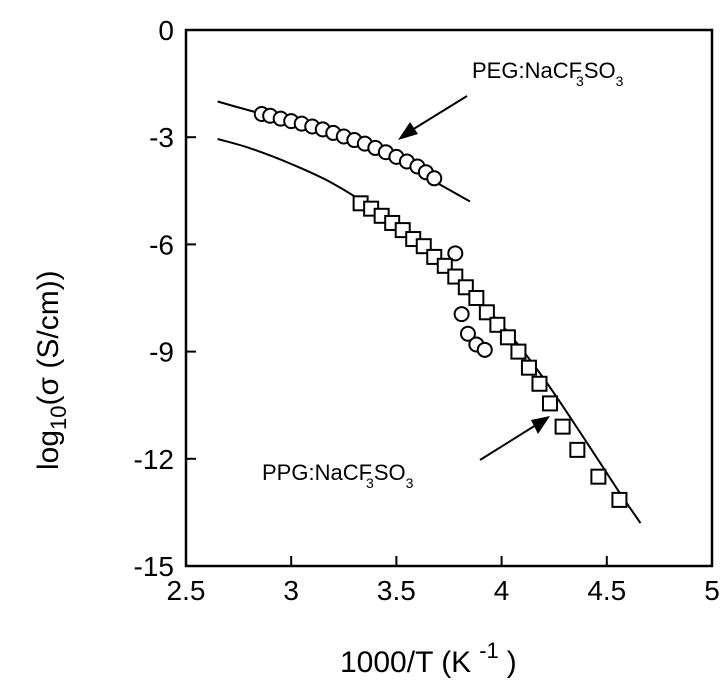 The height and width of the screenshot is (696, 727). What do you see at coordinates (154, 566) in the screenshot?
I see `y-tick-label: -15` at bounding box center [154, 566].